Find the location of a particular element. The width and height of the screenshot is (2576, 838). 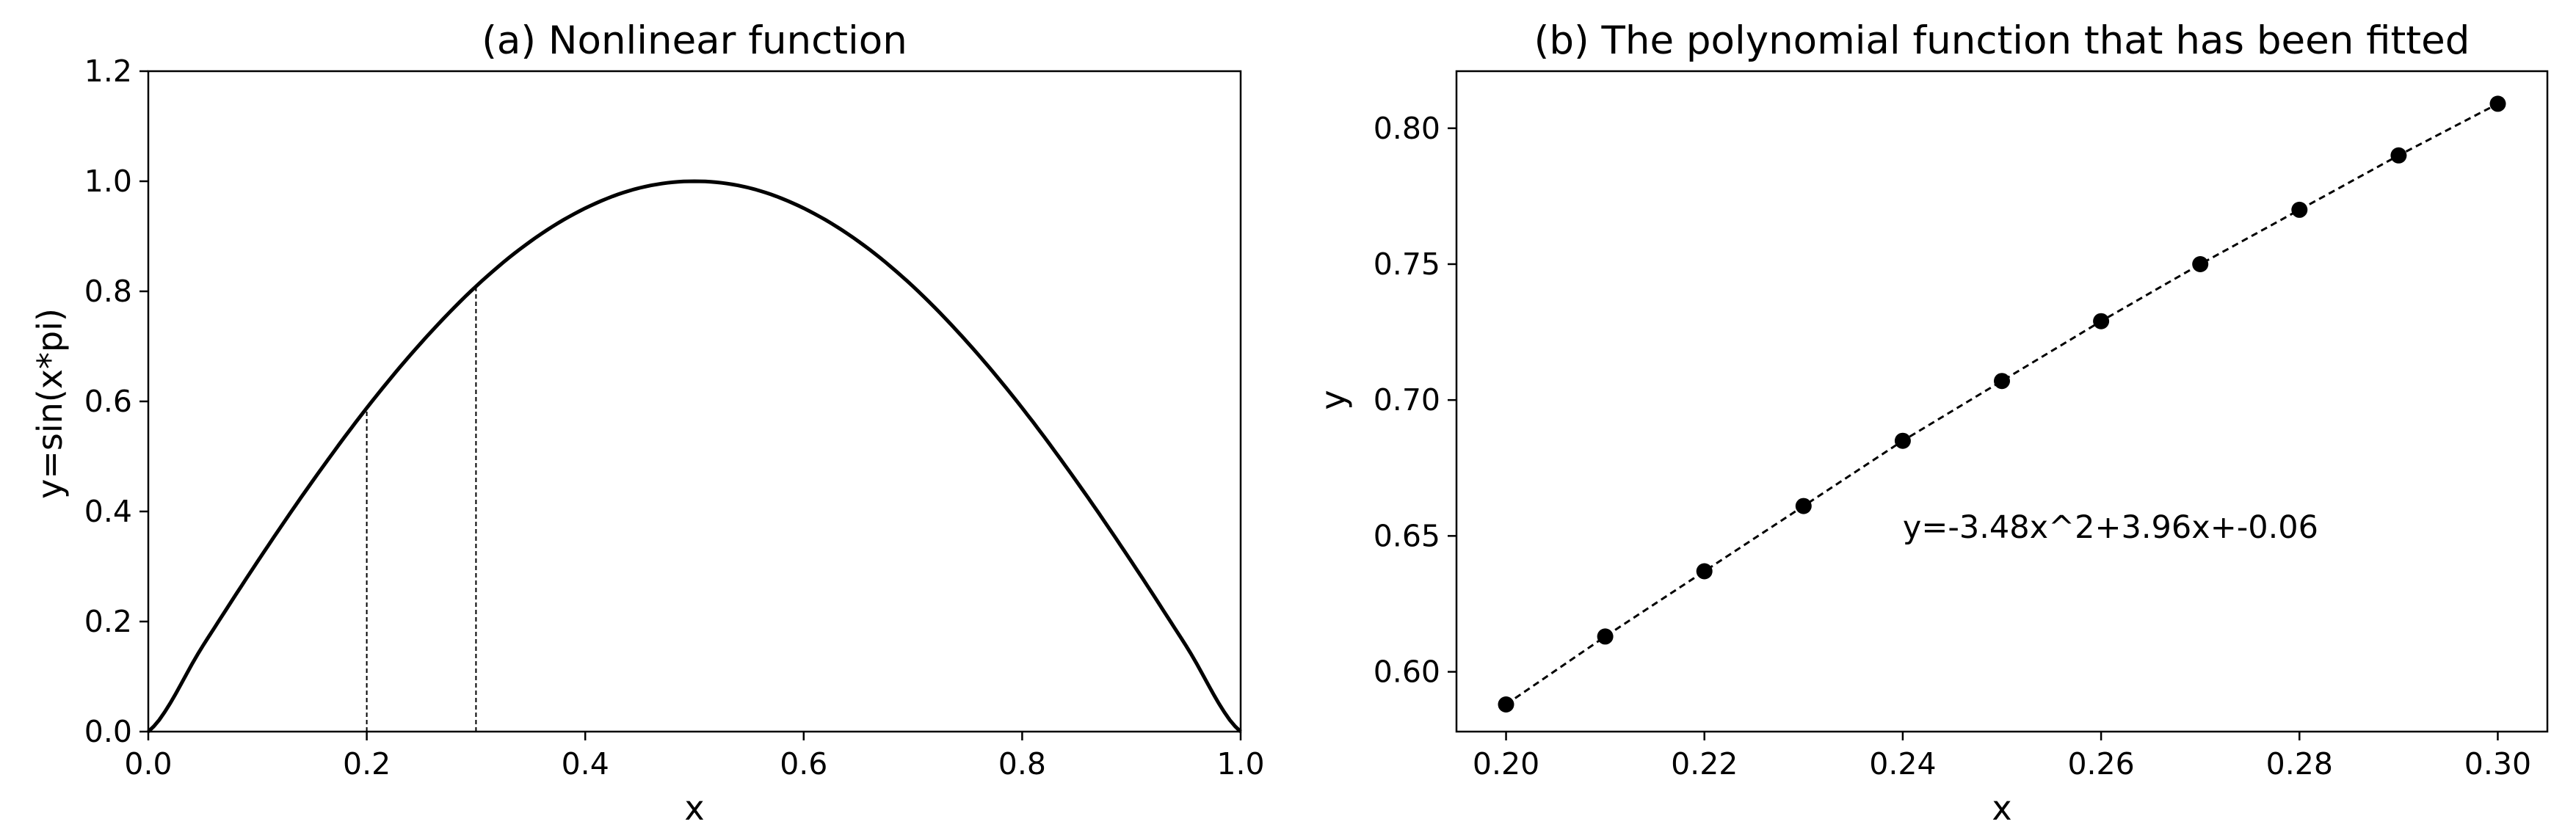

panel-a-title: (a) Nonlinear function is located at coordinates (695, 41).